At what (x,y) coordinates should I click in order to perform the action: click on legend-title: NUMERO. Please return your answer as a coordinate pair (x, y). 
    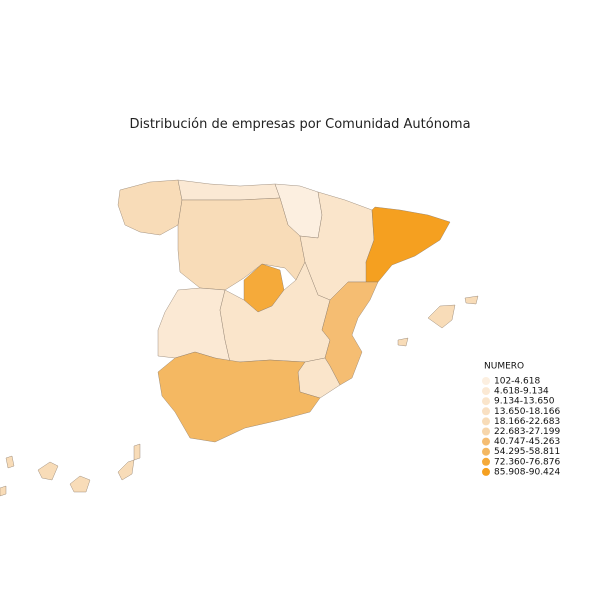
    Looking at the image, I should click on (504, 367).